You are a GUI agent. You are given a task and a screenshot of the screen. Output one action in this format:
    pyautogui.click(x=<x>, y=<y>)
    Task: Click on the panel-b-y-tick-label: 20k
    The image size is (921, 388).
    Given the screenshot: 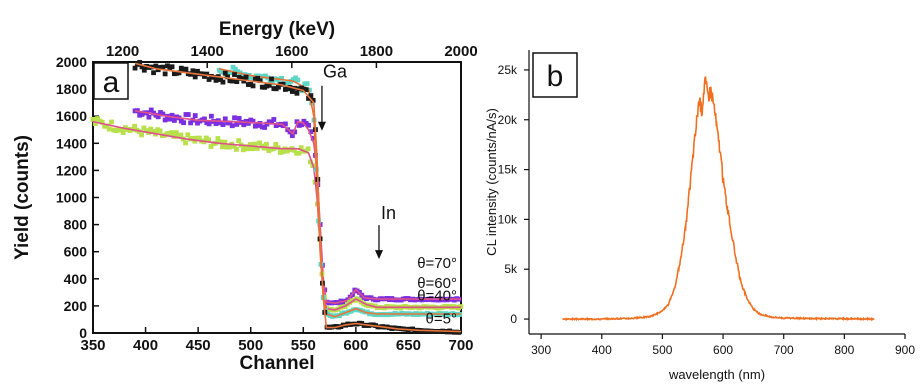 What is the action you would take?
    pyautogui.click(x=508, y=120)
    